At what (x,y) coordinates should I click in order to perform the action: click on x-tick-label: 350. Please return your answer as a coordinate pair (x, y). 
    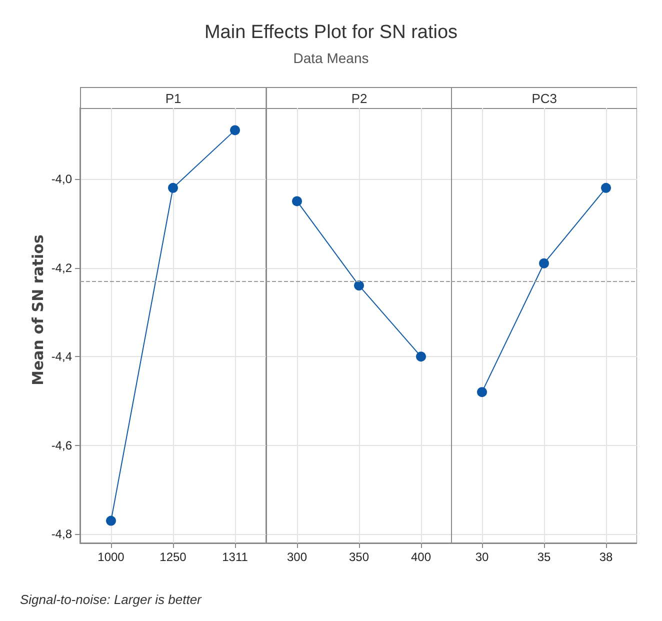
    Looking at the image, I should click on (358, 557).